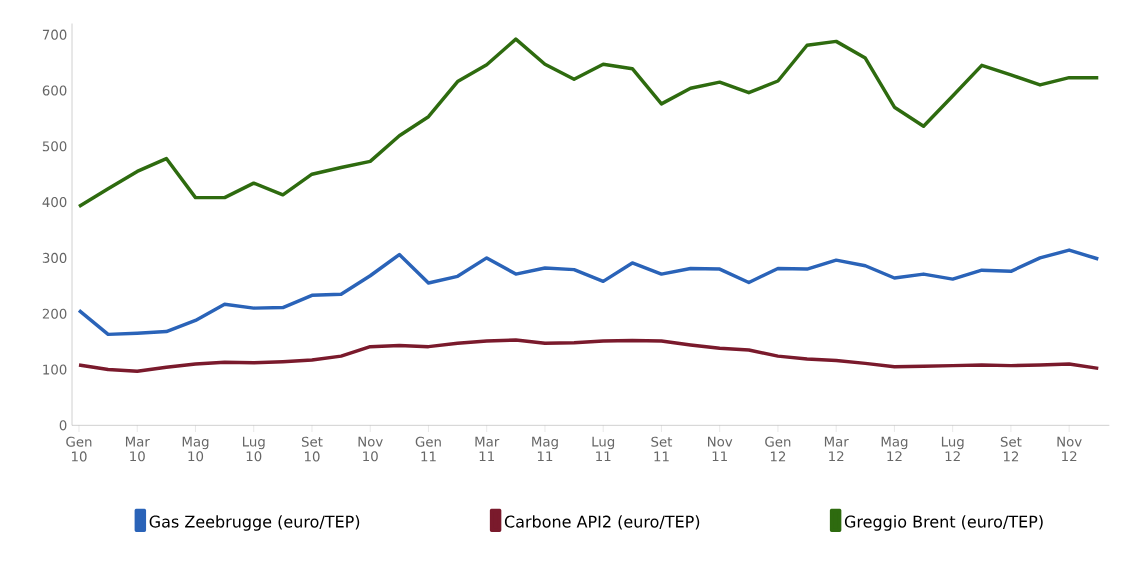  Describe the element at coordinates (370, 449) in the screenshot. I see `x-tick-label: Nov 10` at that location.